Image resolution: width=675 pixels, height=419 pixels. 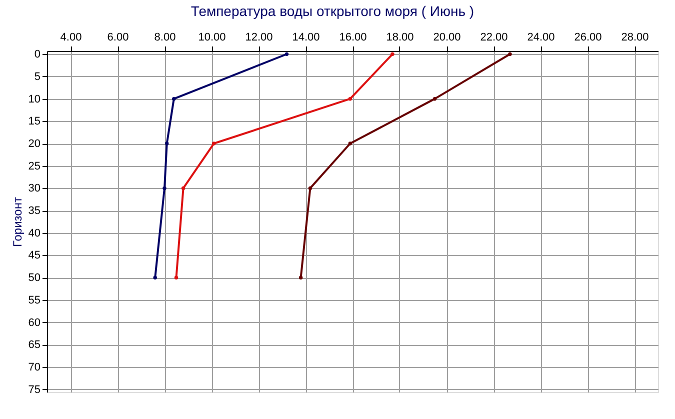 What do you see at coordinates (37, 76) in the screenshot?
I see `y-tick-label: 5` at bounding box center [37, 76].